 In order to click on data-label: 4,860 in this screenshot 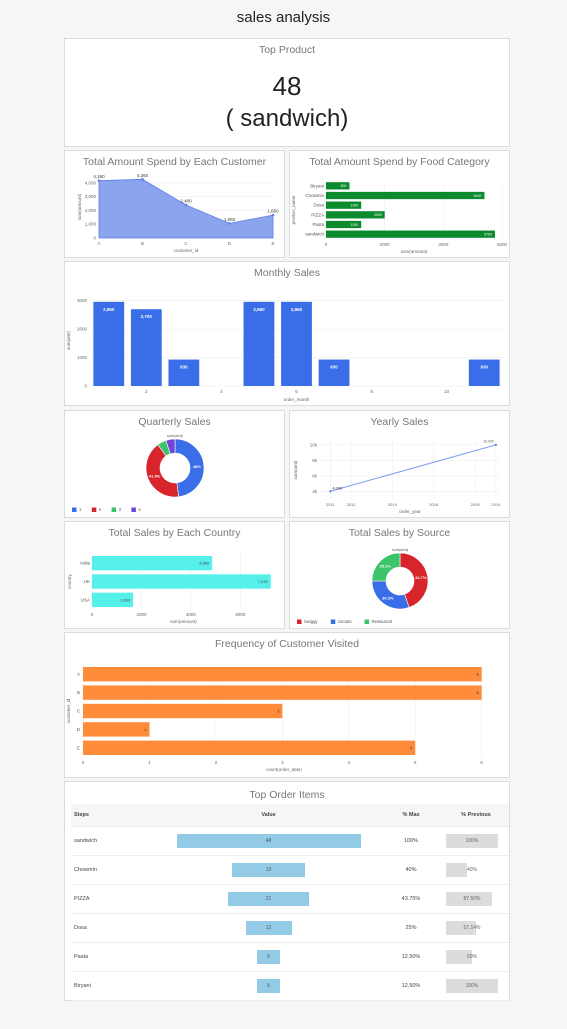, I will do `click(204, 563)`.